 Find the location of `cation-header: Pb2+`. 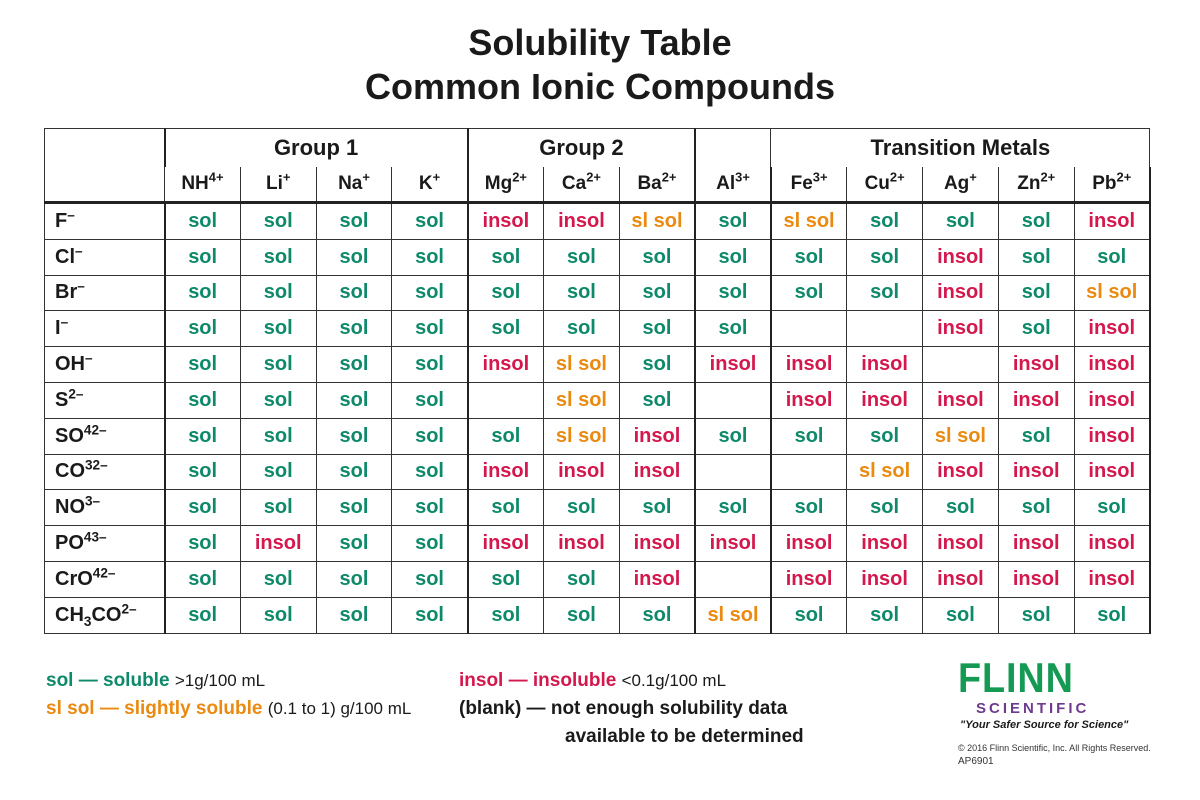

cation-header: Pb2+ is located at coordinates (1112, 185).